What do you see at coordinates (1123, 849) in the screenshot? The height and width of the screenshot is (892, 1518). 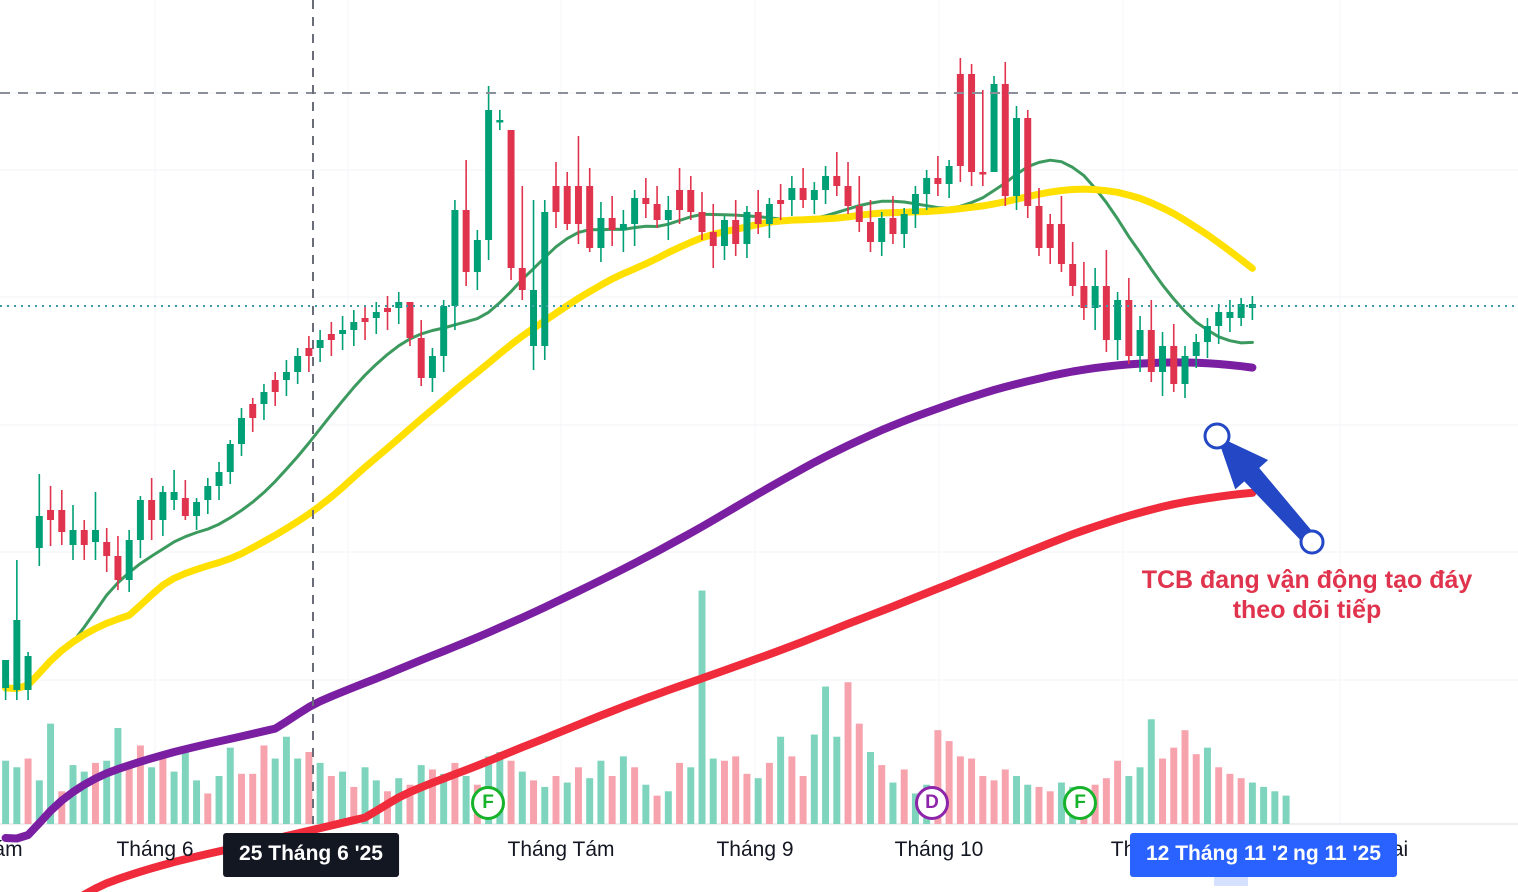 I see `x-axis-tick-label: Th` at bounding box center [1123, 849].